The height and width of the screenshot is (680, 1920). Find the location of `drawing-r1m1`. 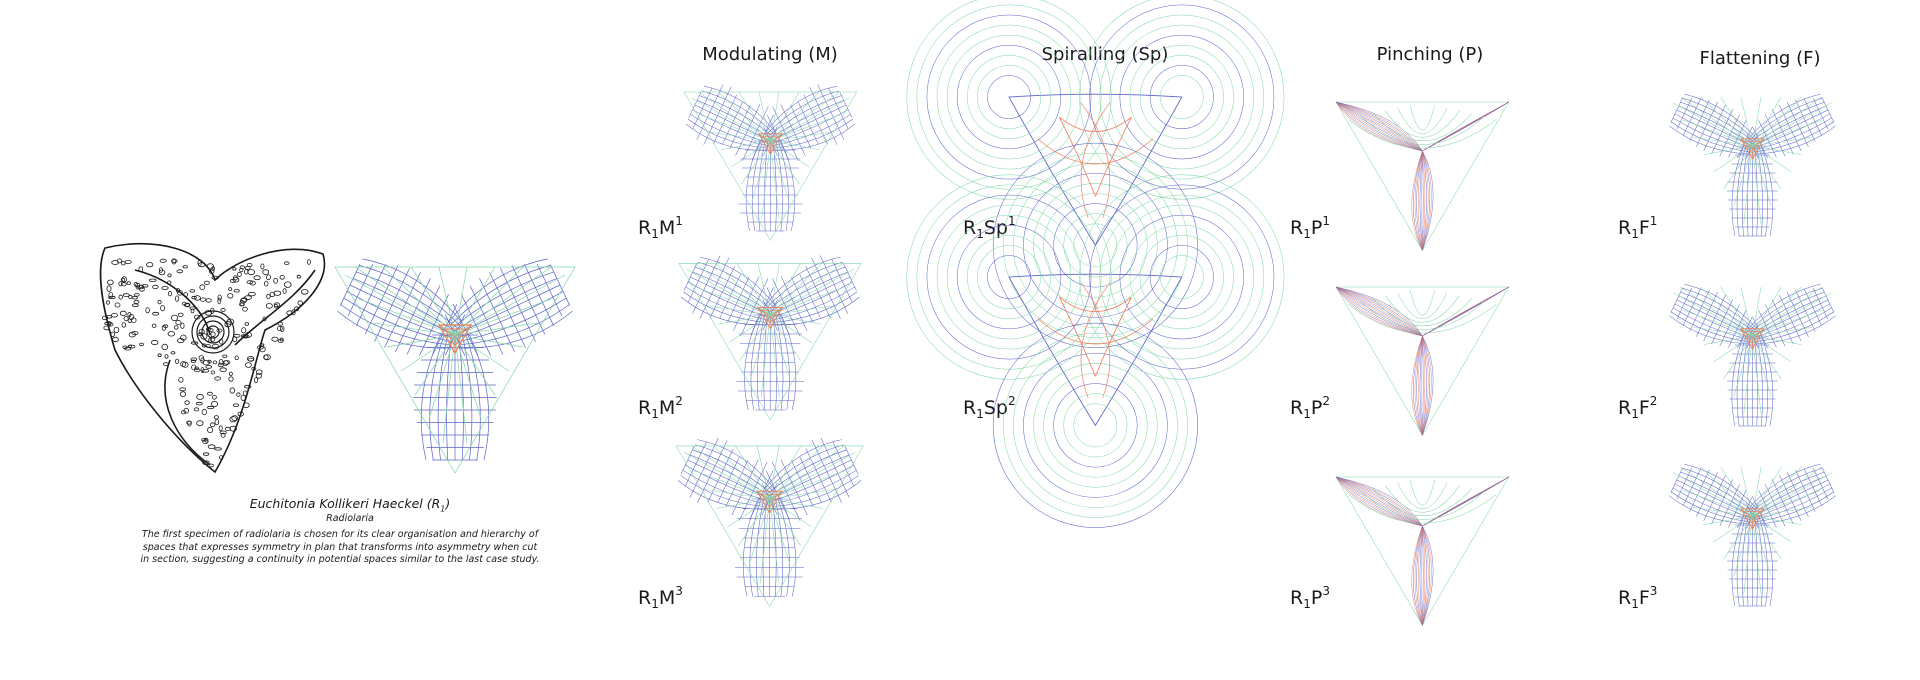

drawing-r1m1 is located at coordinates (770, 162).